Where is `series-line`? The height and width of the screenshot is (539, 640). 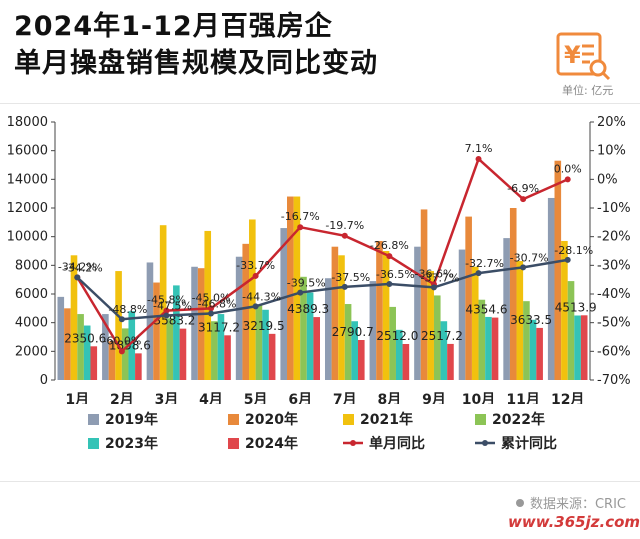
series-line is located at coordinates (322, 289).